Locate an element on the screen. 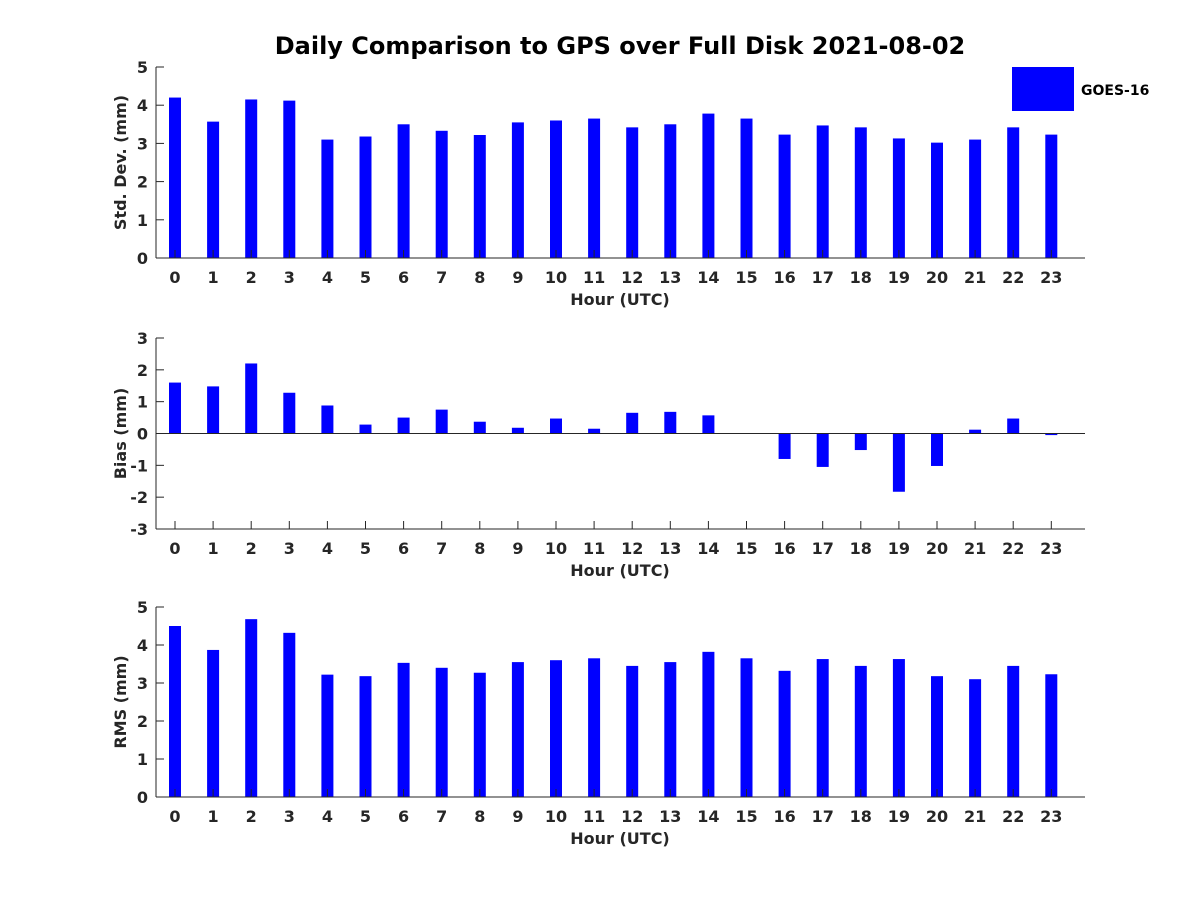 Image resolution: width=1200 pixels, height=900 pixels. x-tick-label-bias-19: 19 is located at coordinates (899, 548).